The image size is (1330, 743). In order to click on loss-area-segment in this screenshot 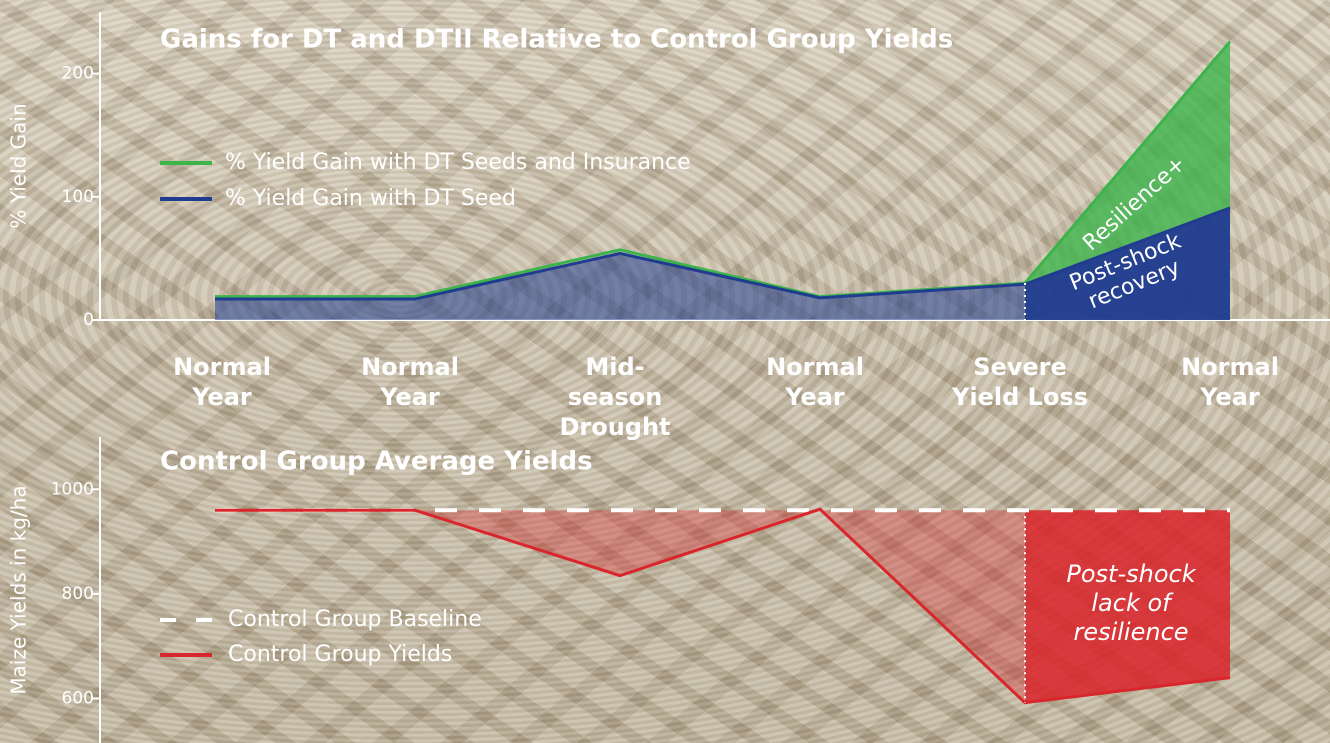, I will do `click(1127, 606)`.